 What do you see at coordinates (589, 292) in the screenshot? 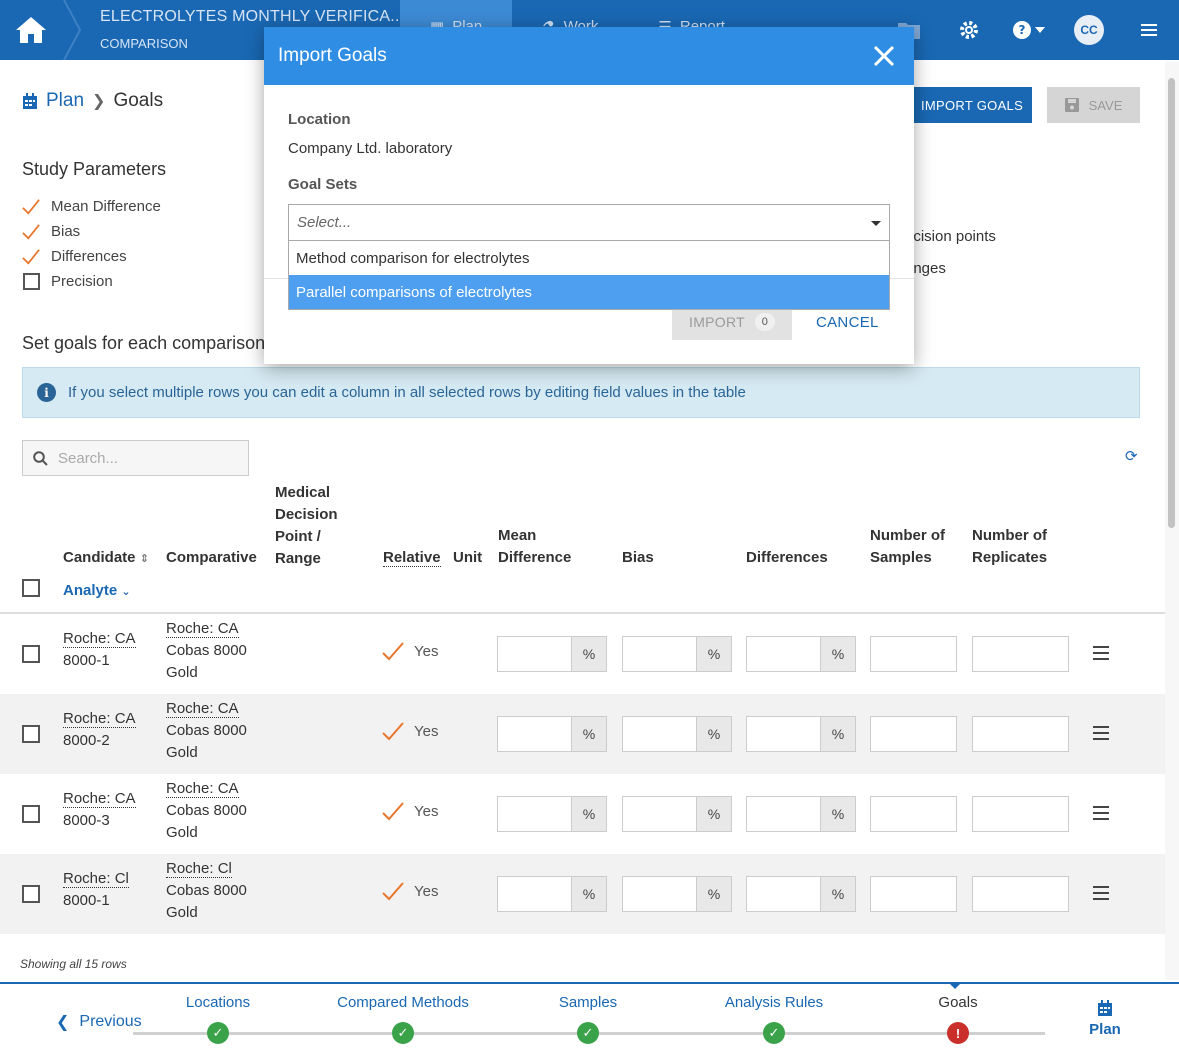
I see `goal-set-option-highlighted: Parallel comparisons of electrolytes` at bounding box center [589, 292].